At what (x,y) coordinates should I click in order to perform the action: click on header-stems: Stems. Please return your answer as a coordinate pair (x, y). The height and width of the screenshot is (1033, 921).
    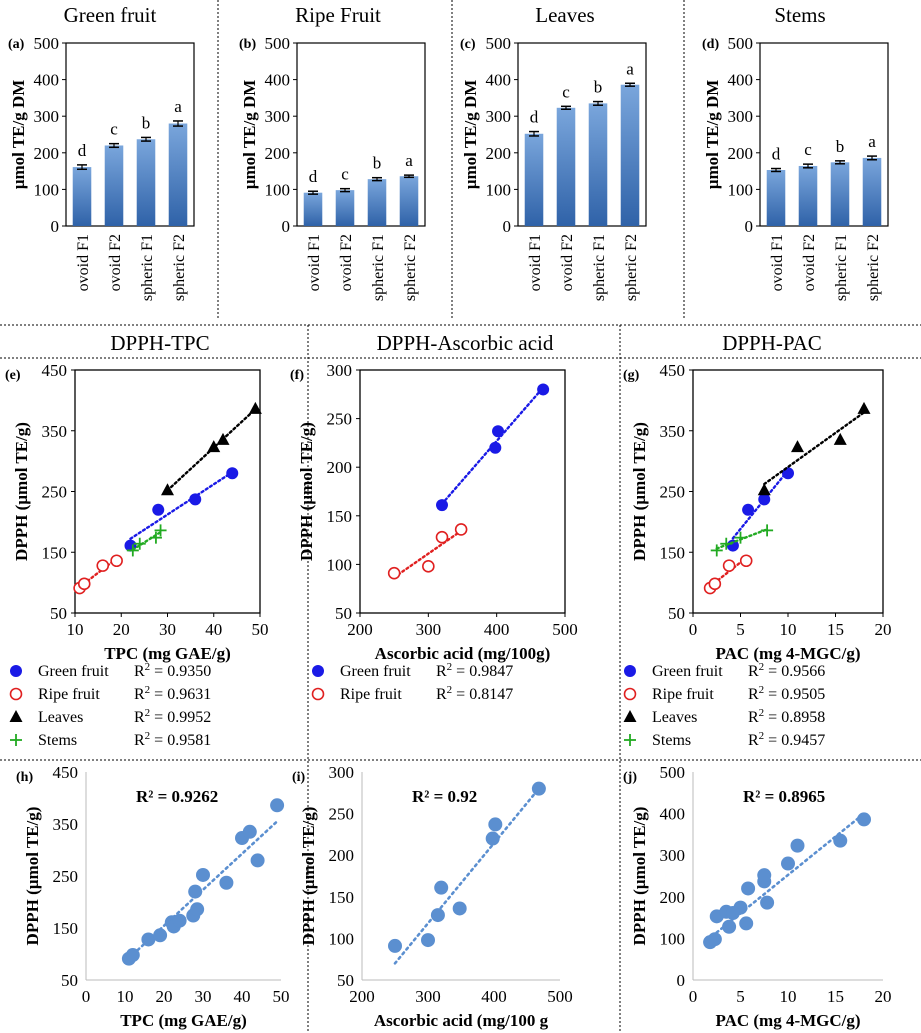
    Looking at the image, I should click on (799, 15).